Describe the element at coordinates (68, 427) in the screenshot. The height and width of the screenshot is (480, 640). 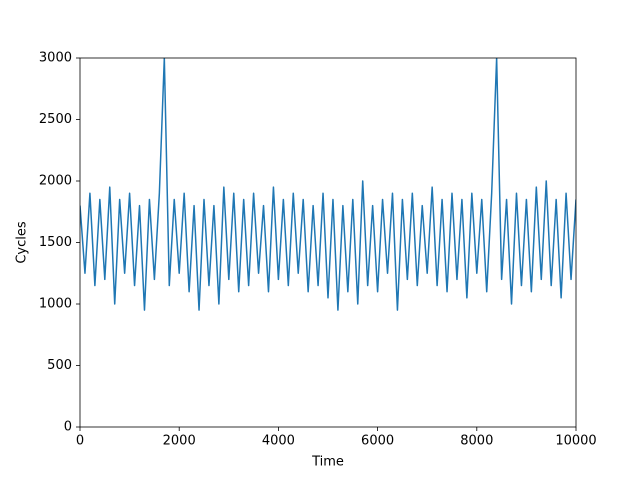
I see `y-tick-label: 0` at that location.